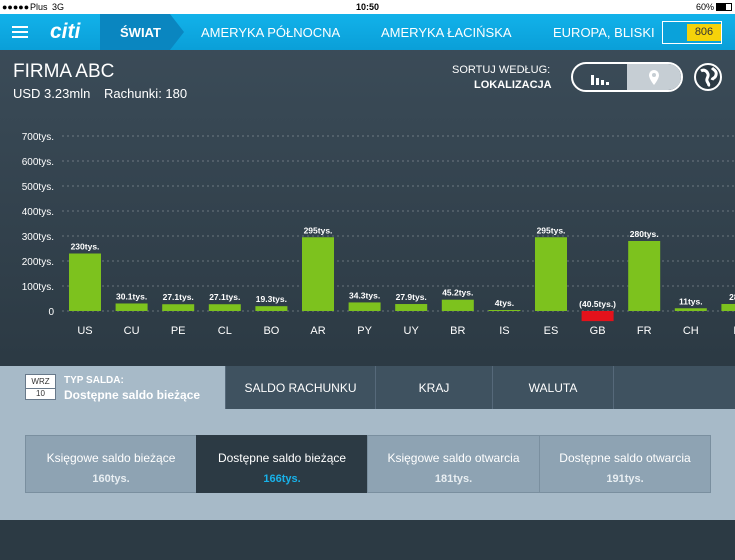 The image size is (735, 560). What do you see at coordinates (434, 387) in the screenshot?
I see `filter-tab: KRAJ` at bounding box center [434, 387].